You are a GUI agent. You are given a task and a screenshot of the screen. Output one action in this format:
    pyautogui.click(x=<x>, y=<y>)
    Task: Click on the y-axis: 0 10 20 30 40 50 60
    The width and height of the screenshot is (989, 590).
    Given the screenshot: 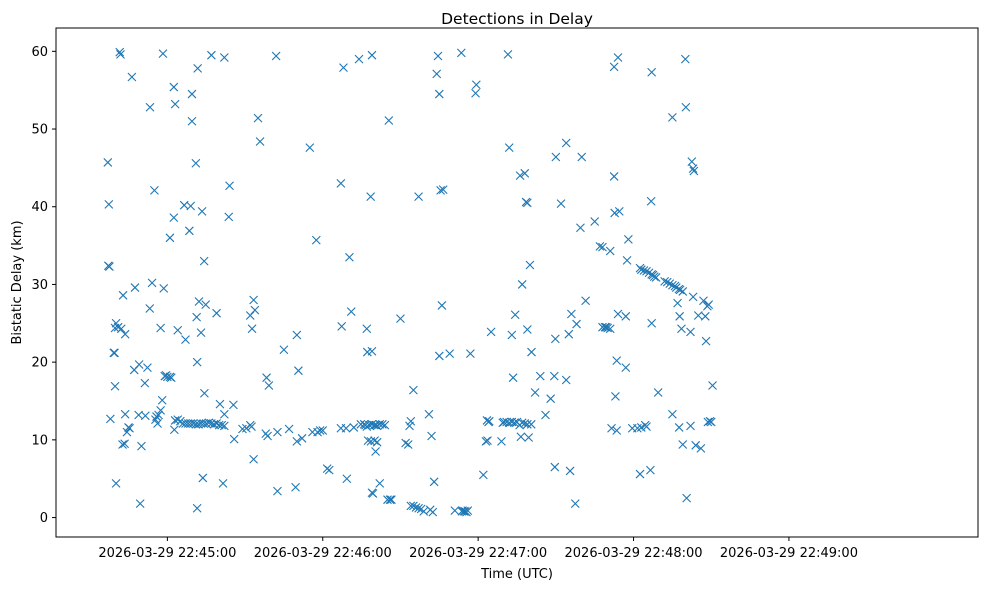 What is the action you would take?
    pyautogui.click(x=43, y=285)
    